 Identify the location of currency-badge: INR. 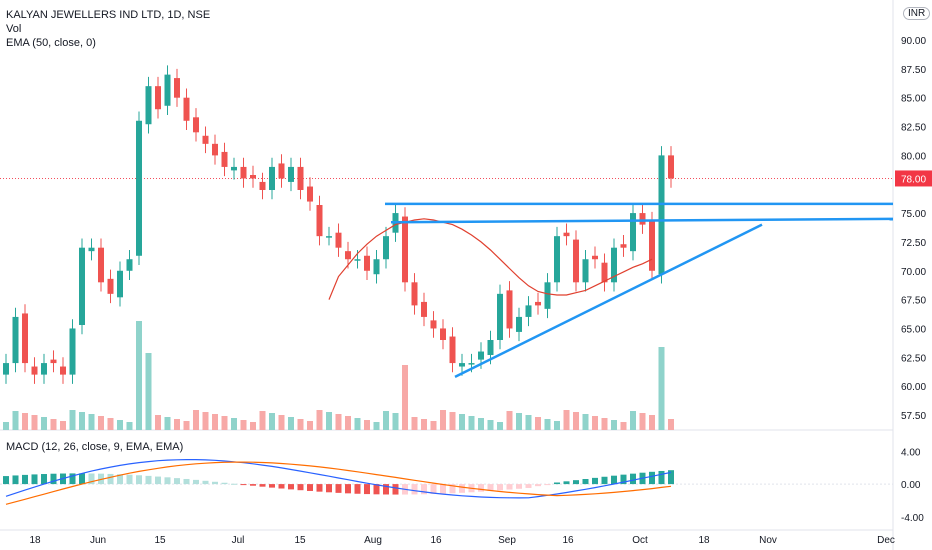
(917, 13).